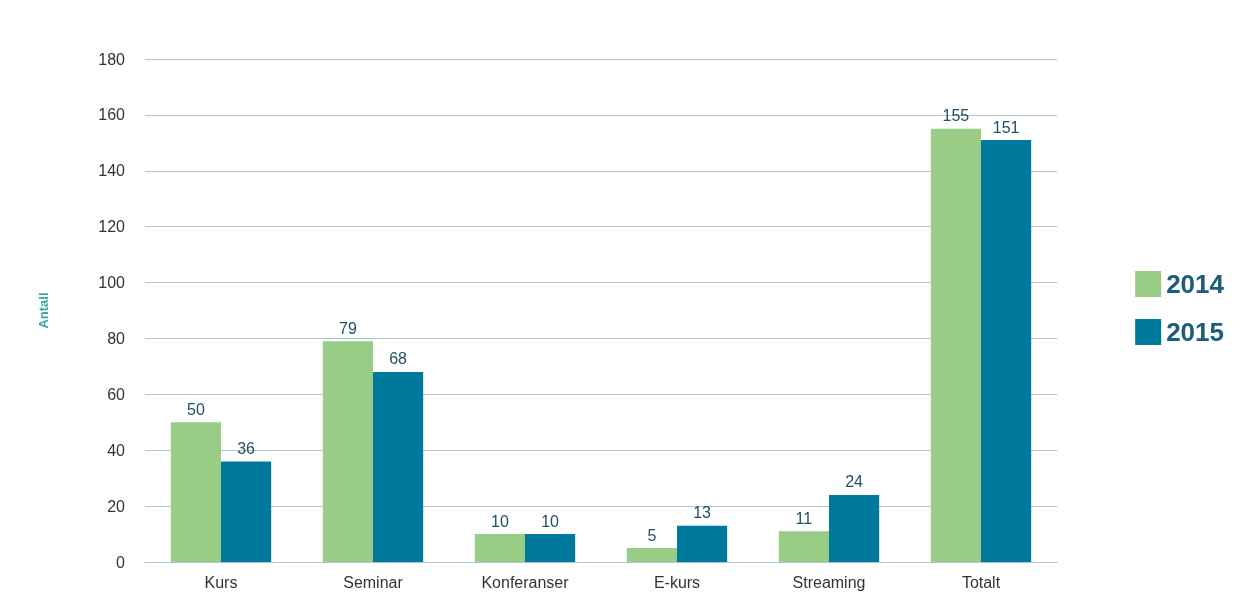 Image resolution: width=1244 pixels, height=616 pixels. What do you see at coordinates (116, 450) in the screenshot?
I see `y-tick-label: 40` at bounding box center [116, 450].